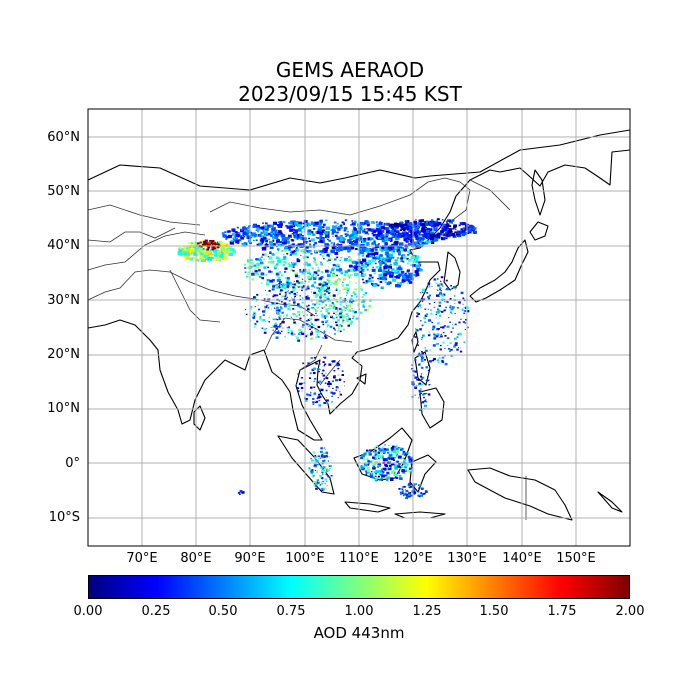 This screenshot has width=700, height=700. What do you see at coordinates (305, 558) in the screenshot?
I see `lon-label-100e: 100°E` at bounding box center [305, 558].